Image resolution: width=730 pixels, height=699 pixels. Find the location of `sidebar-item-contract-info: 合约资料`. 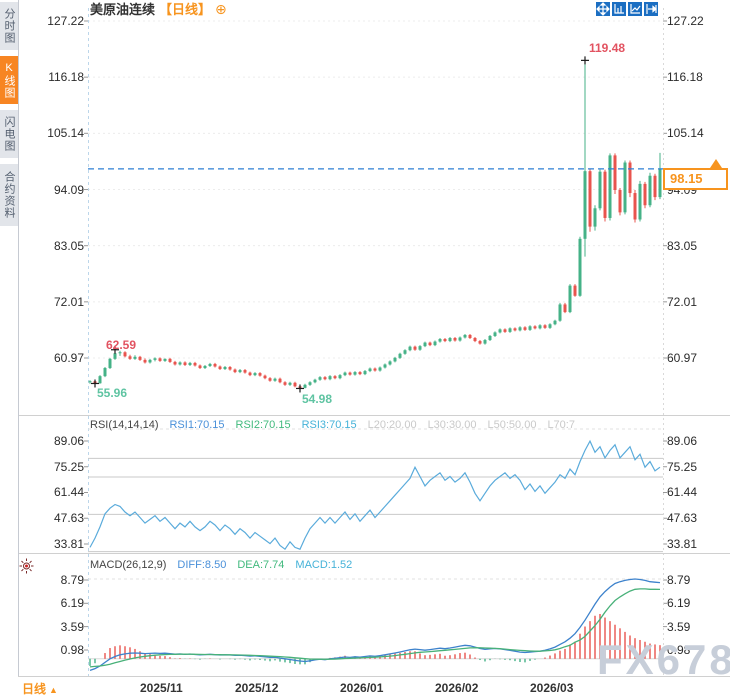

sidebar-item-contract-info: 合约资料 is located at coordinates (9, 195).